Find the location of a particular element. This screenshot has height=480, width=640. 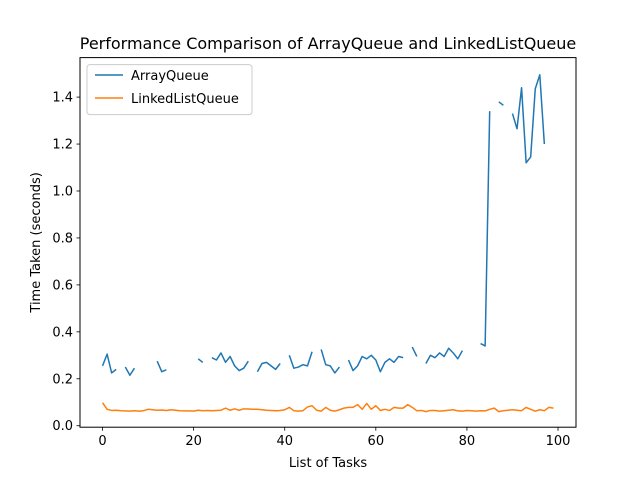

legend-label-arrayqueue: ArrayQueue is located at coordinates (170, 76).